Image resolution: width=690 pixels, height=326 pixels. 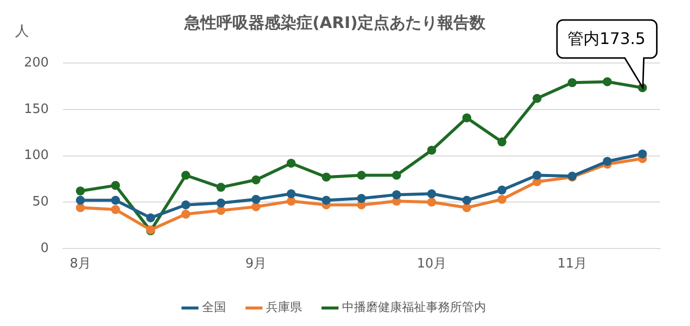 I want to click on y-tick-label: 0, so click(x=44, y=248).